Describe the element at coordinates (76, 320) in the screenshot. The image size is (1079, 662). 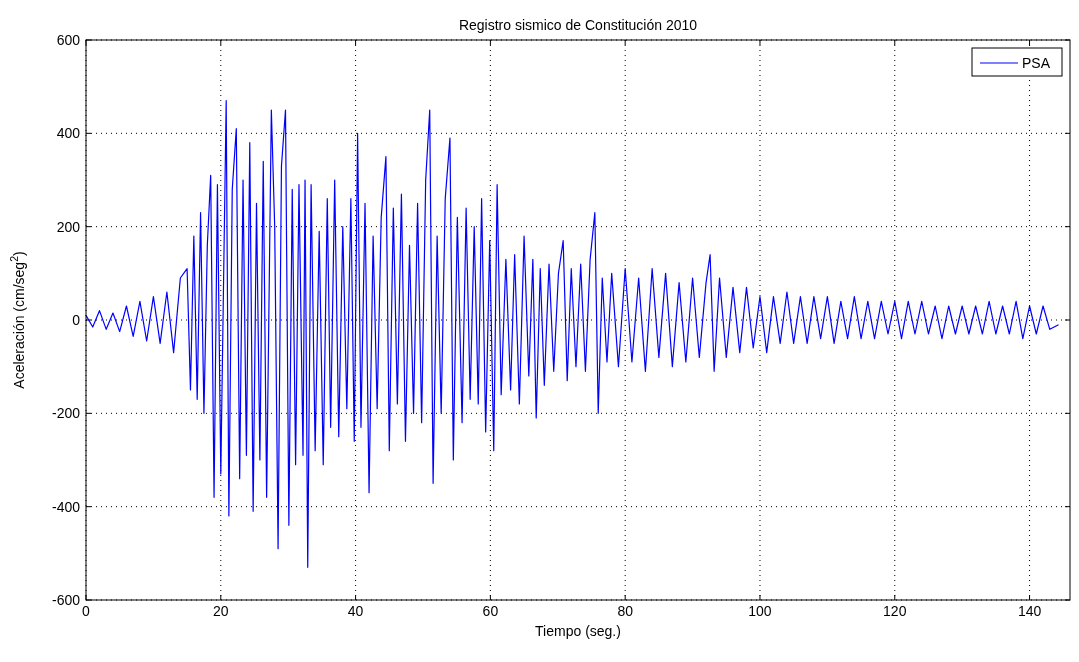
I see `y-tick-label: 0` at that location.